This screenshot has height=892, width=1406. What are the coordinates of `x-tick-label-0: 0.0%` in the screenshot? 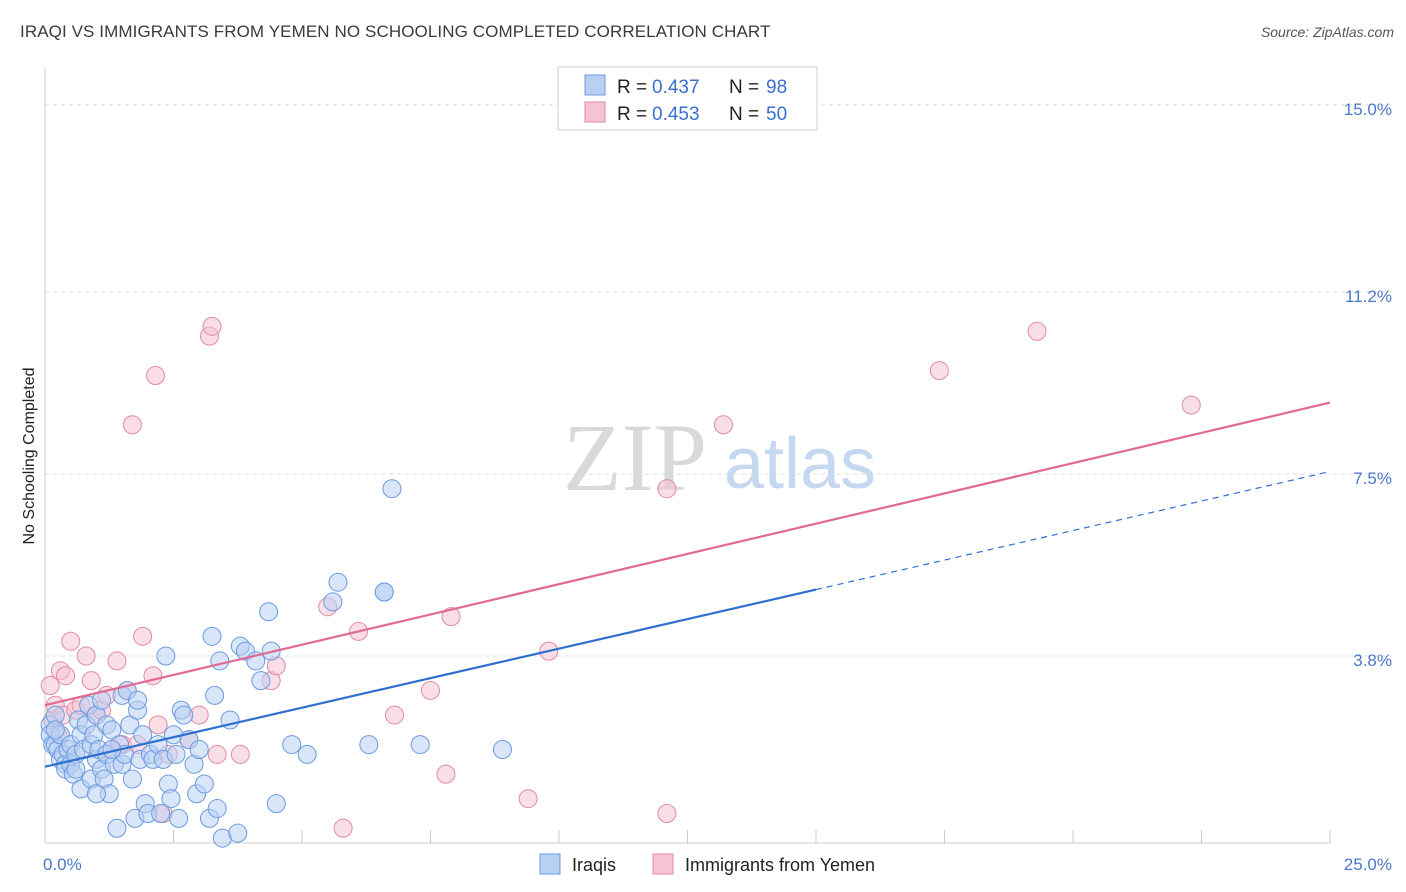 It's located at (62, 864).